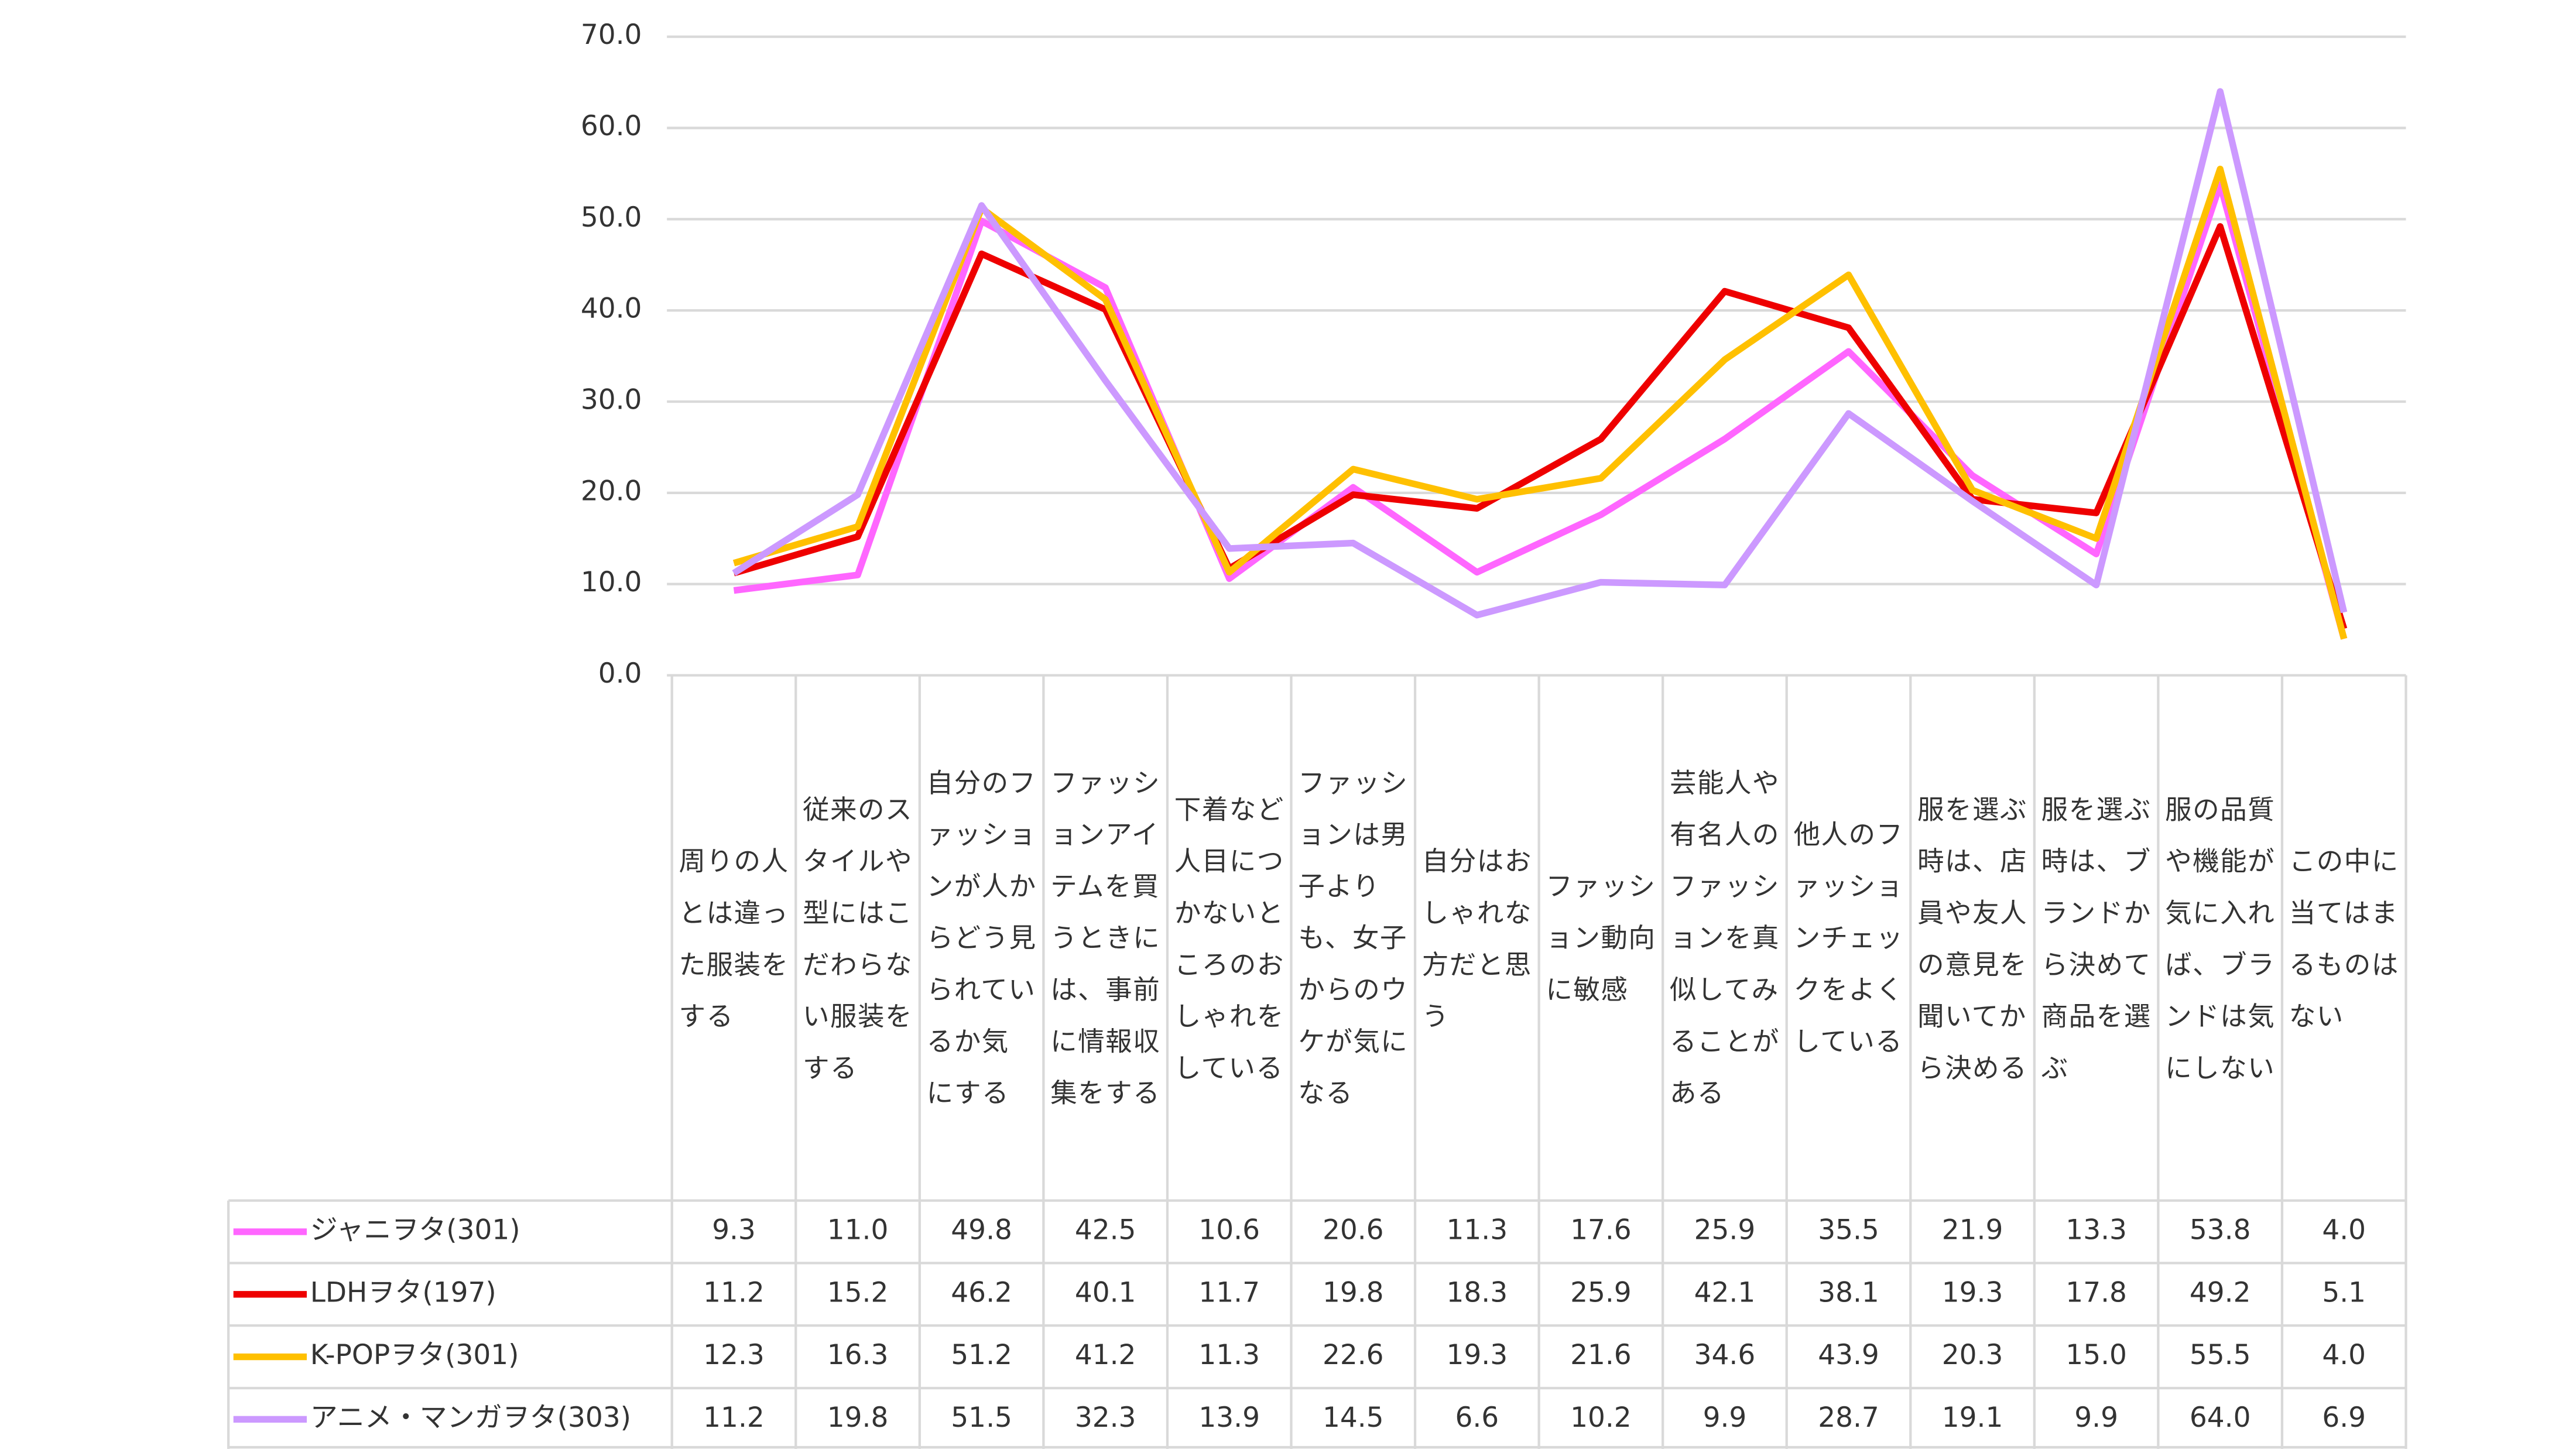 The height and width of the screenshot is (1449, 2576). I want to click on y-tick-label: 10.0, so click(611, 582).